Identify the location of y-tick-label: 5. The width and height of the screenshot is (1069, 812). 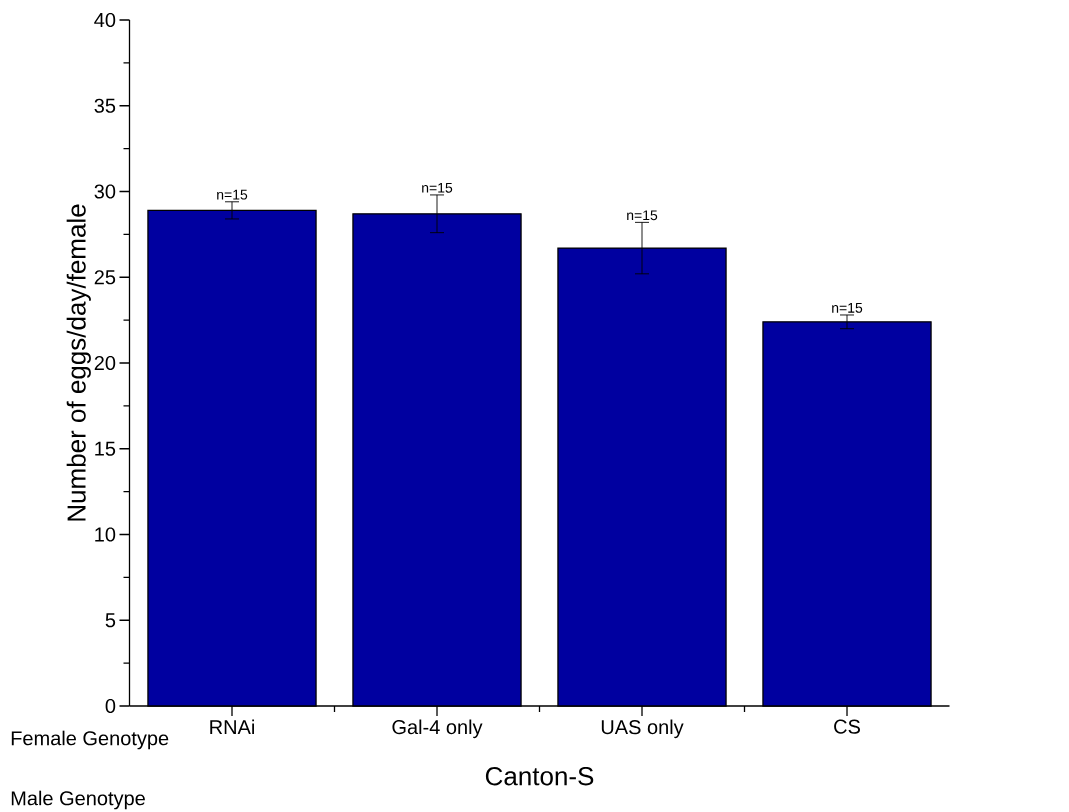
(110, 620).